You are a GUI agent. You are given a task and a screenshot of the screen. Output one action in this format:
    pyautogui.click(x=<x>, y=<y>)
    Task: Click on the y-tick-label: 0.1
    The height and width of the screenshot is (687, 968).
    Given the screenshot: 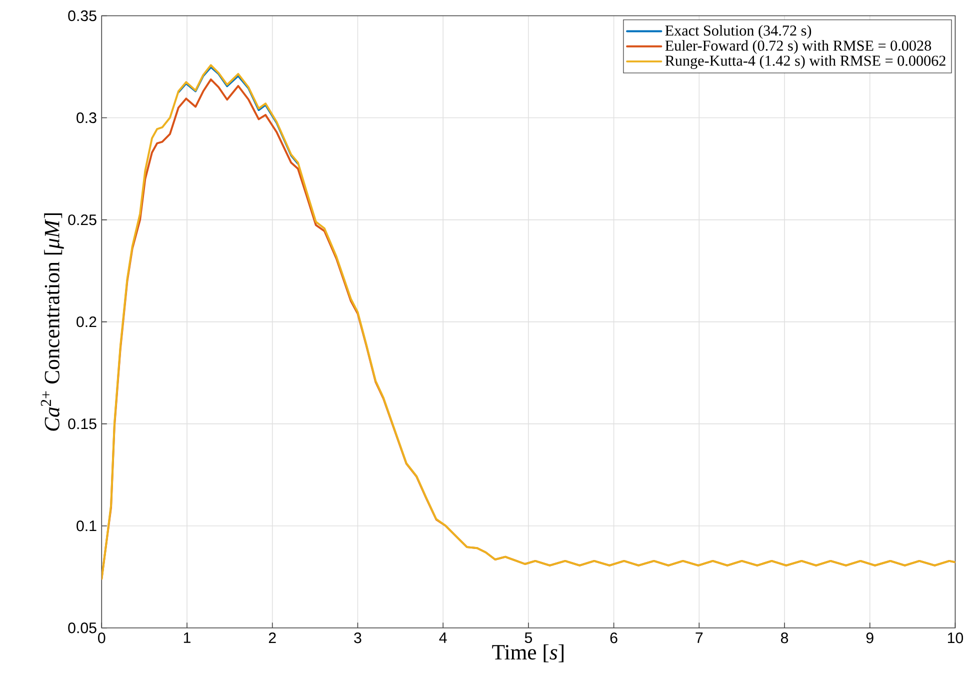 What is the action you would take?
    pyautogui.click(x=86, y=526)
    